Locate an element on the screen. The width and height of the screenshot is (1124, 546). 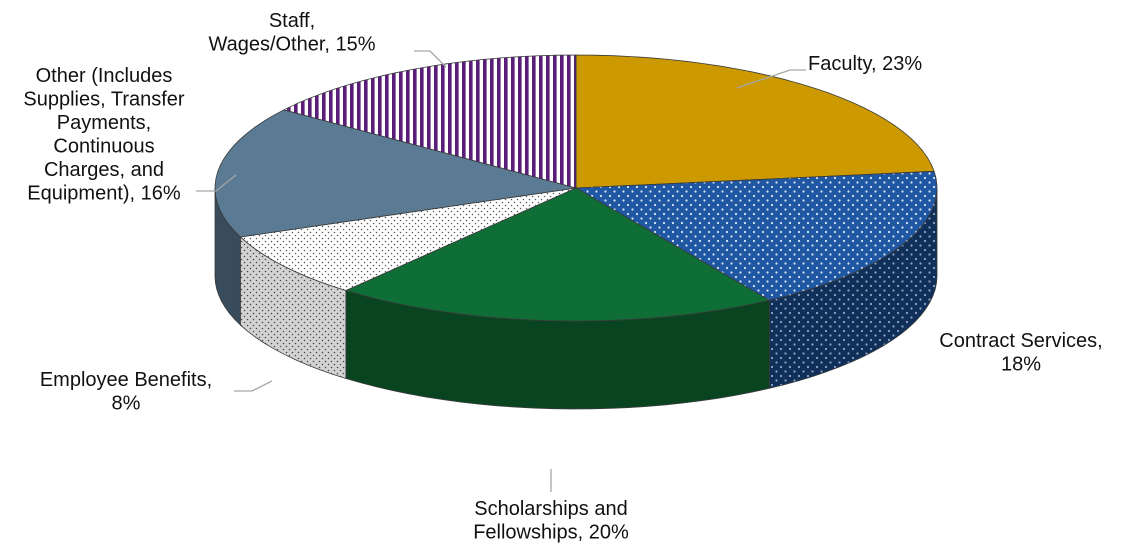
pie-label-staff-wages-other-line: Wages/Other, 15% is located at coordinates (291, 45).